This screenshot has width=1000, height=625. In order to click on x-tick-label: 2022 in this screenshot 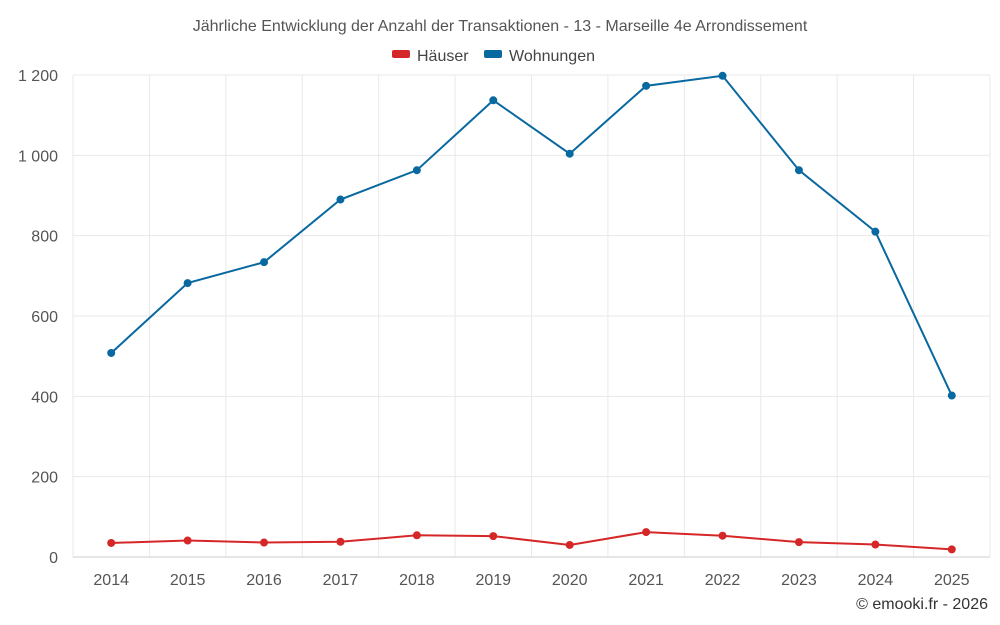, I will do `click(723, 580)`.